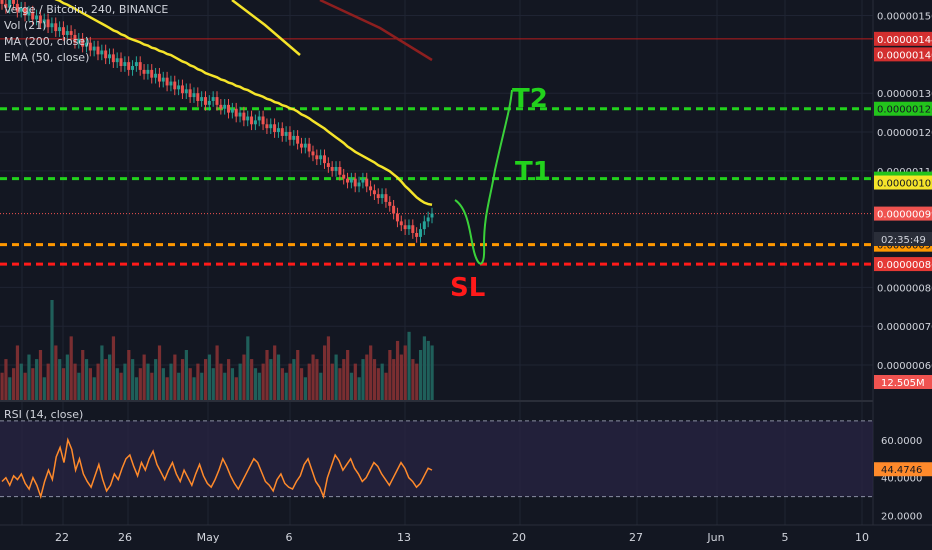 The height and width of the screenshot is (550, 932). What do you see at coordinates (715, 537) in the screenshot?
I see `time-tick-label: Jun` at bounding box center [715, 537].